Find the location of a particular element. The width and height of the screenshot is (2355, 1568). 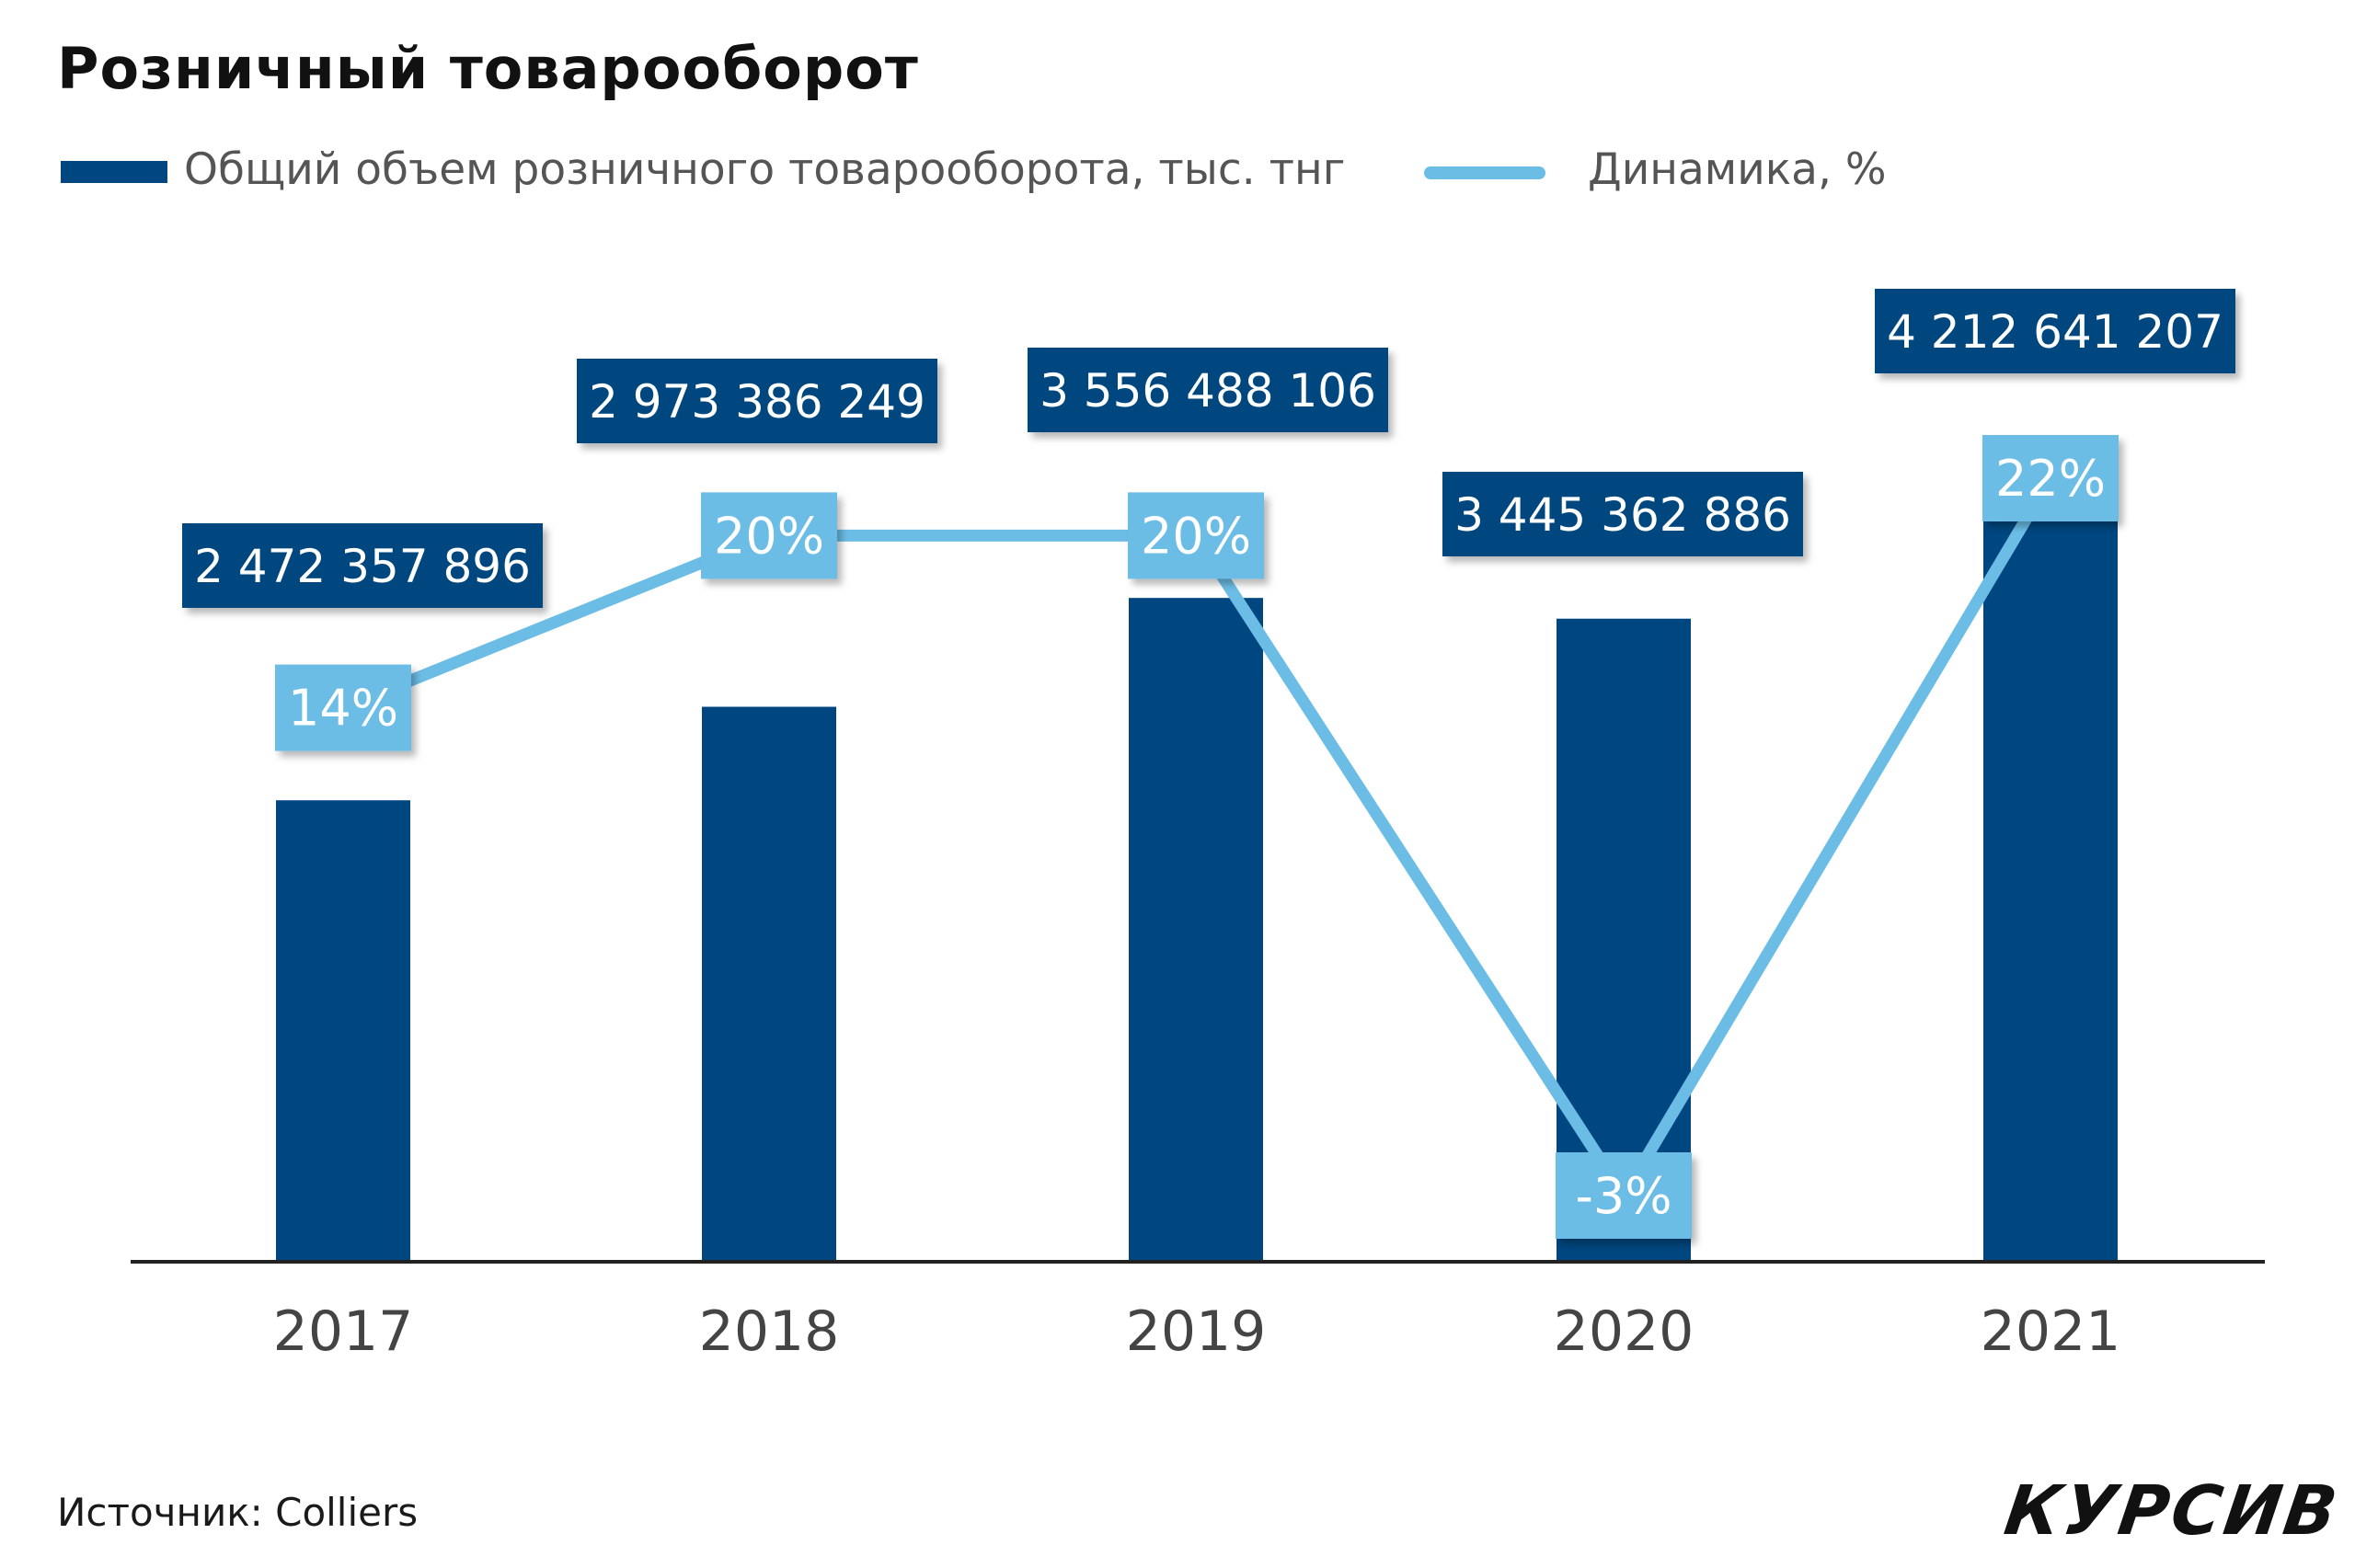

bar-label-2018: 2 973 386 249 is located at coordinates (757, 402).